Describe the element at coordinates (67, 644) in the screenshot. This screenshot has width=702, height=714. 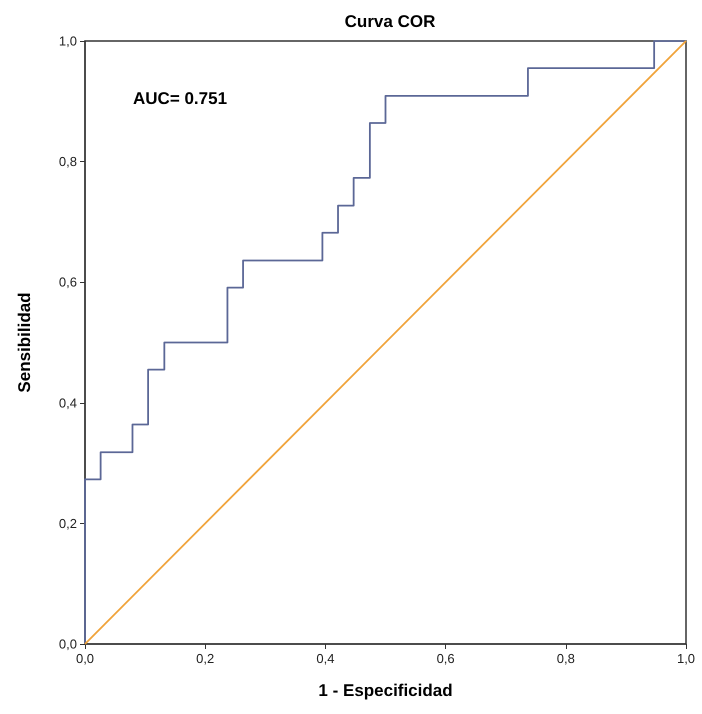
I see `y-tick-label: 0,0` at that location.